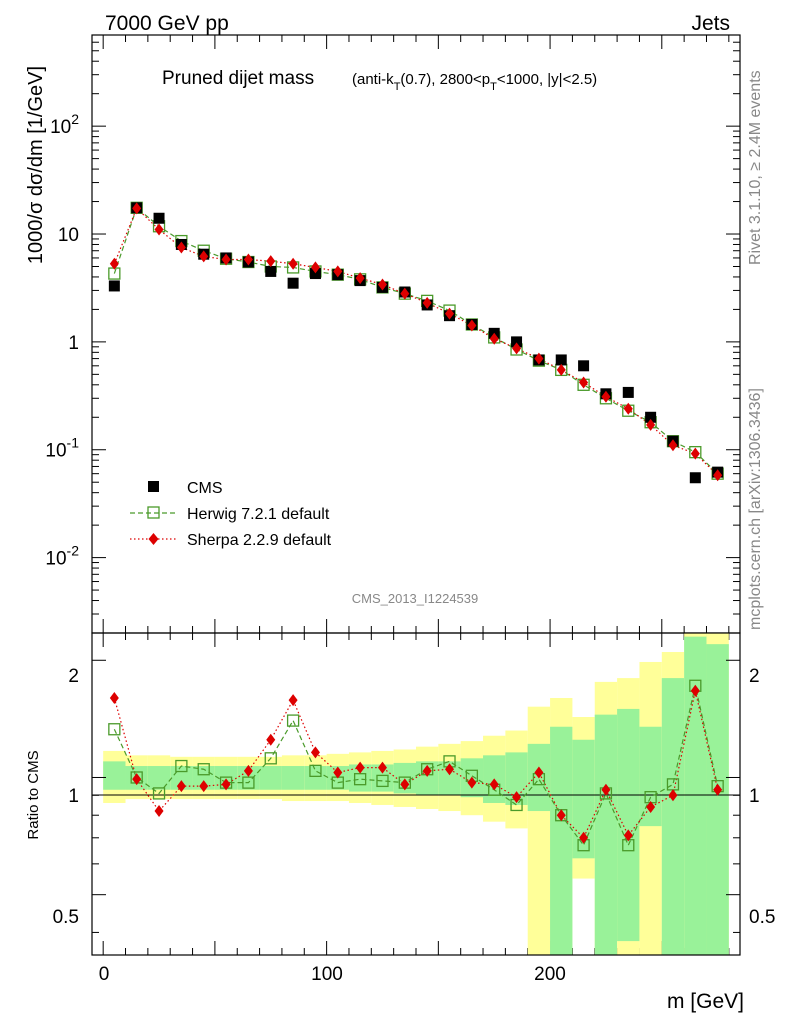 Image resolution: width=786 pixels, height=1024 pixels. I want to click on y-tick-label: 10⁻², so click(62, 556).